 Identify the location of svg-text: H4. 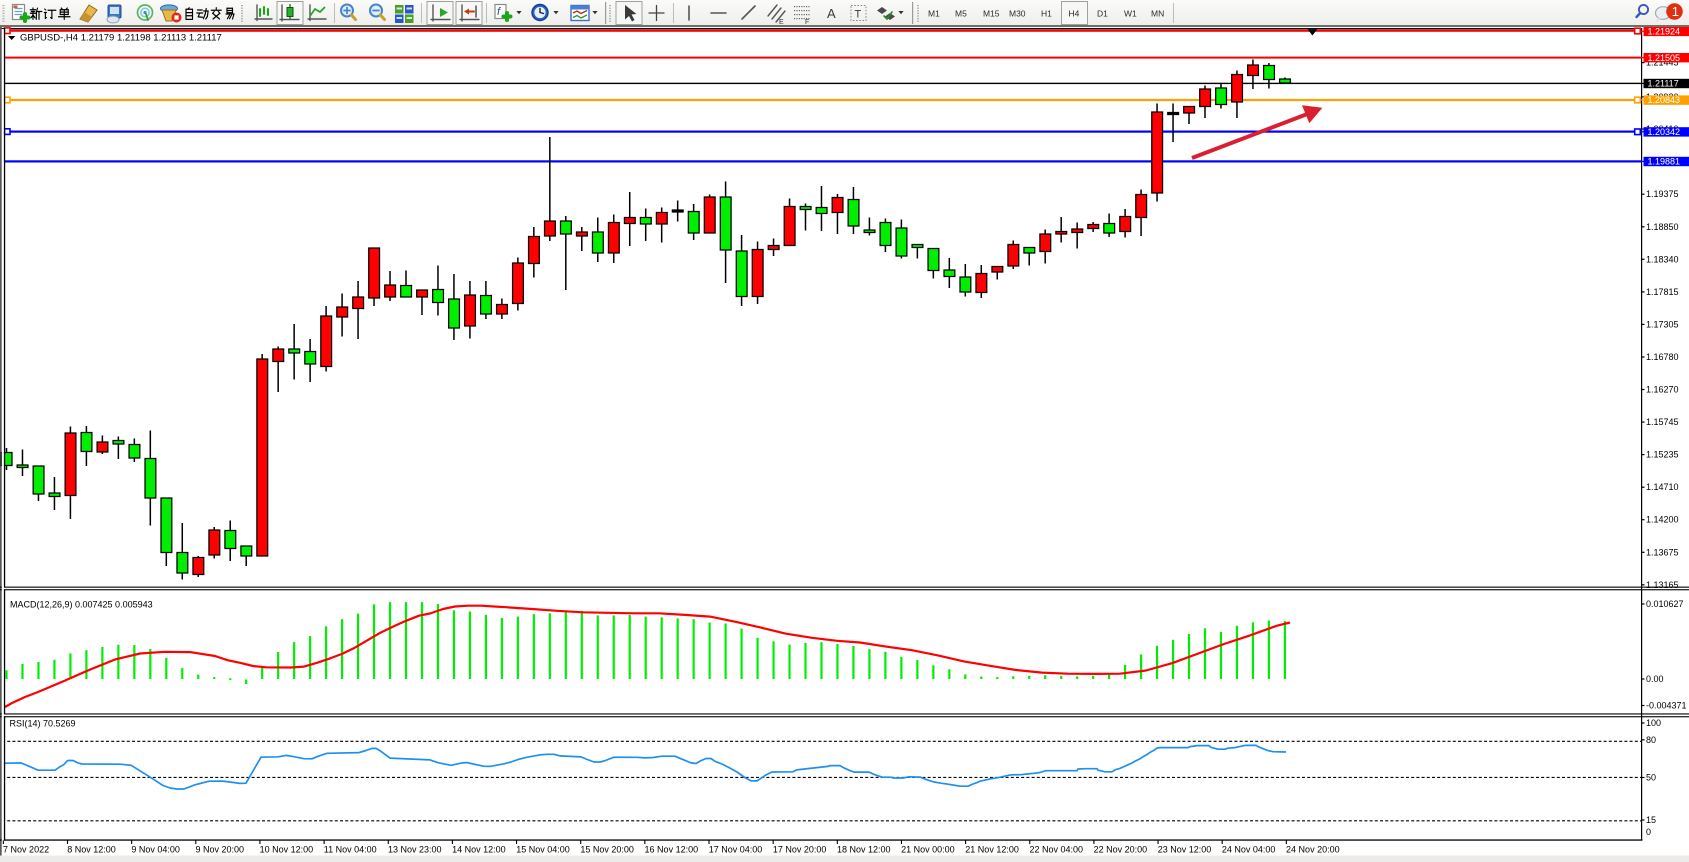
(1074, 14).